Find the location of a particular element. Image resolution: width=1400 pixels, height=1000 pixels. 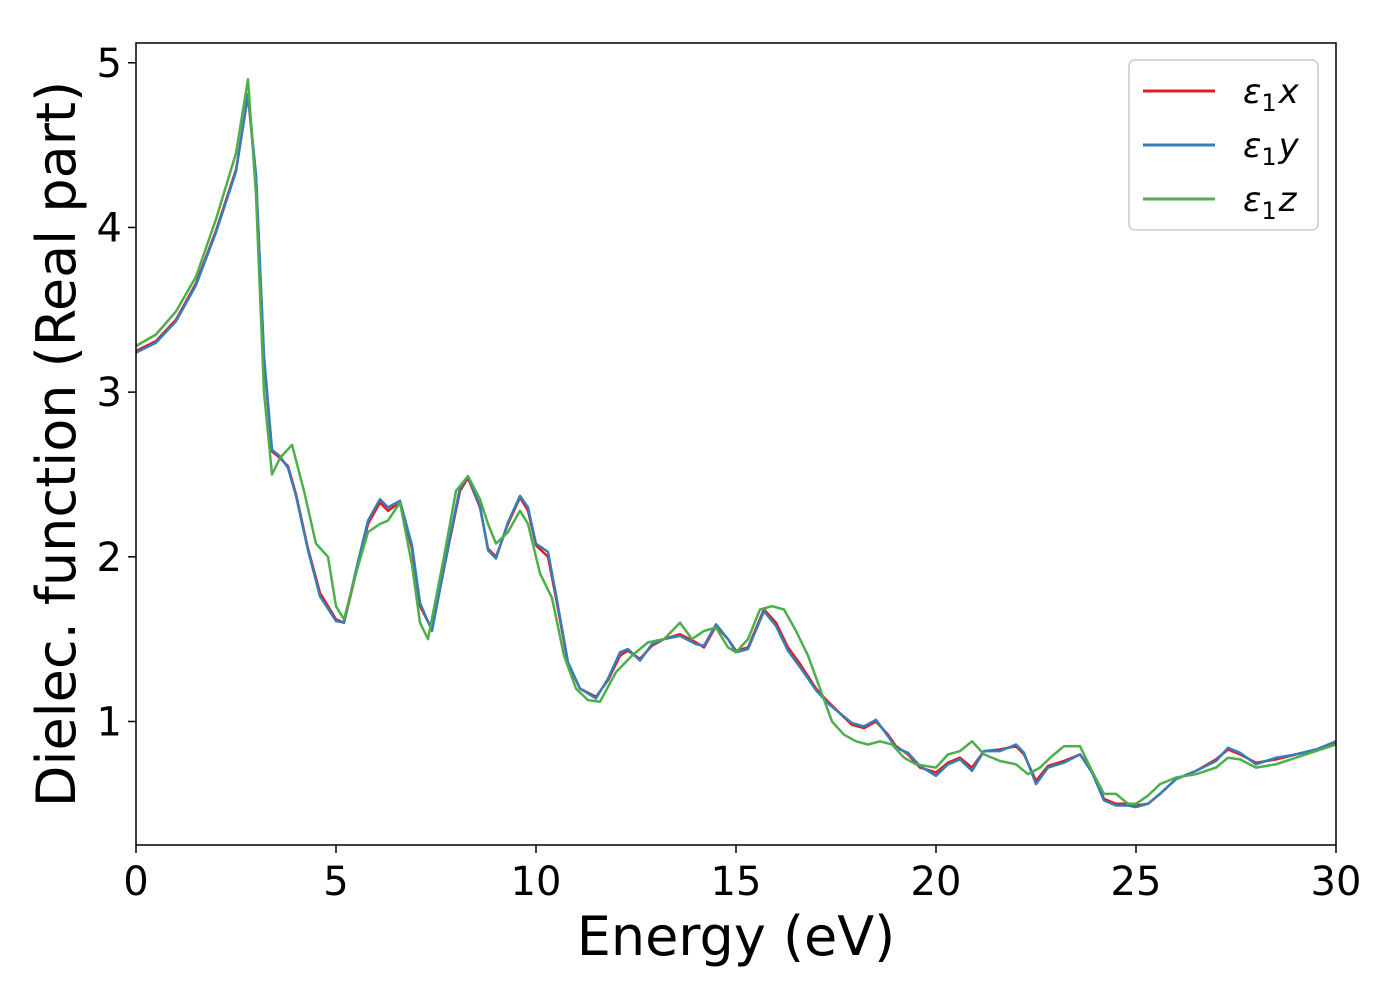

x-tick-label: 15 is located at coordinates (736, 882).